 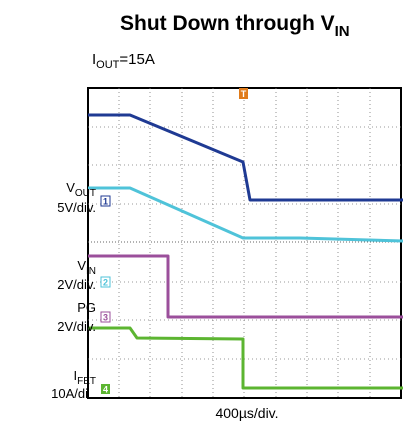 What do you see at coordinates (94, 59) in the screenshot?
I see `condition-symbol: I` at bounding box center [94, 59].